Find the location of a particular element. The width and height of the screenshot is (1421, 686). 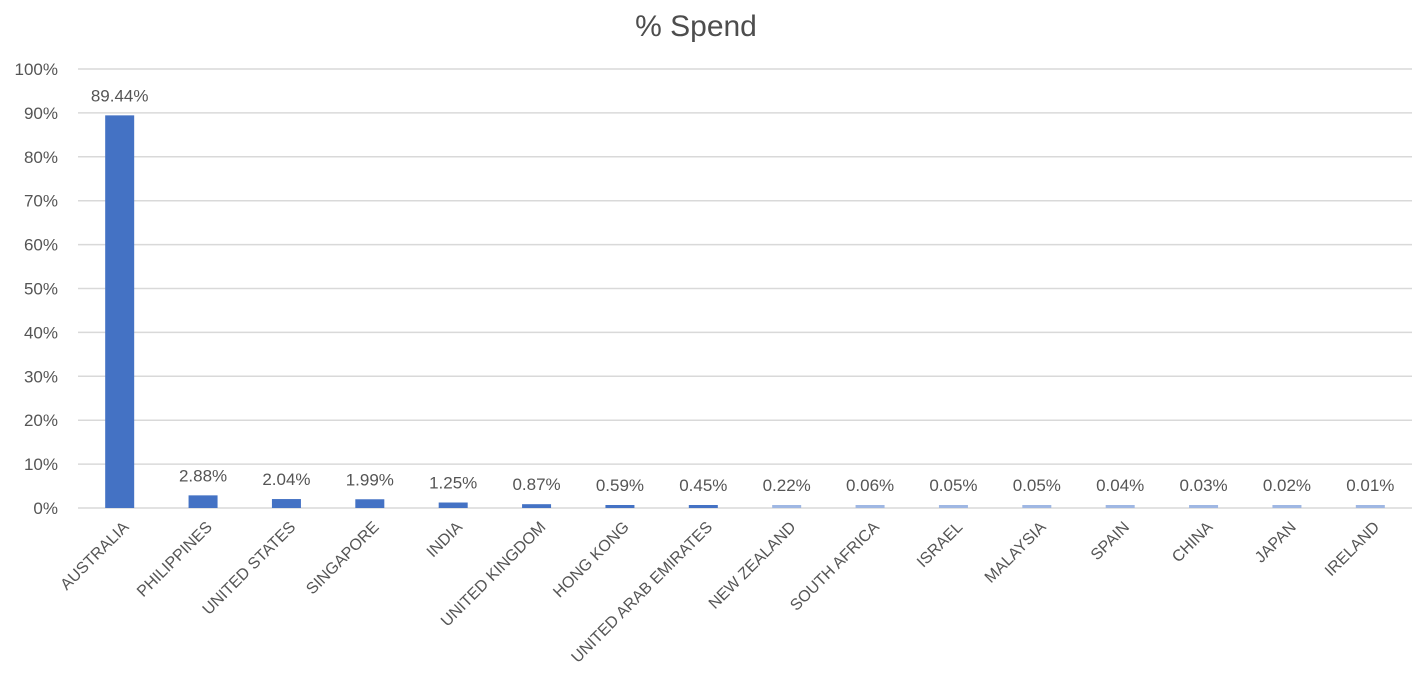

x-tick-label: CHINA is located at coordinates (1192, 542).